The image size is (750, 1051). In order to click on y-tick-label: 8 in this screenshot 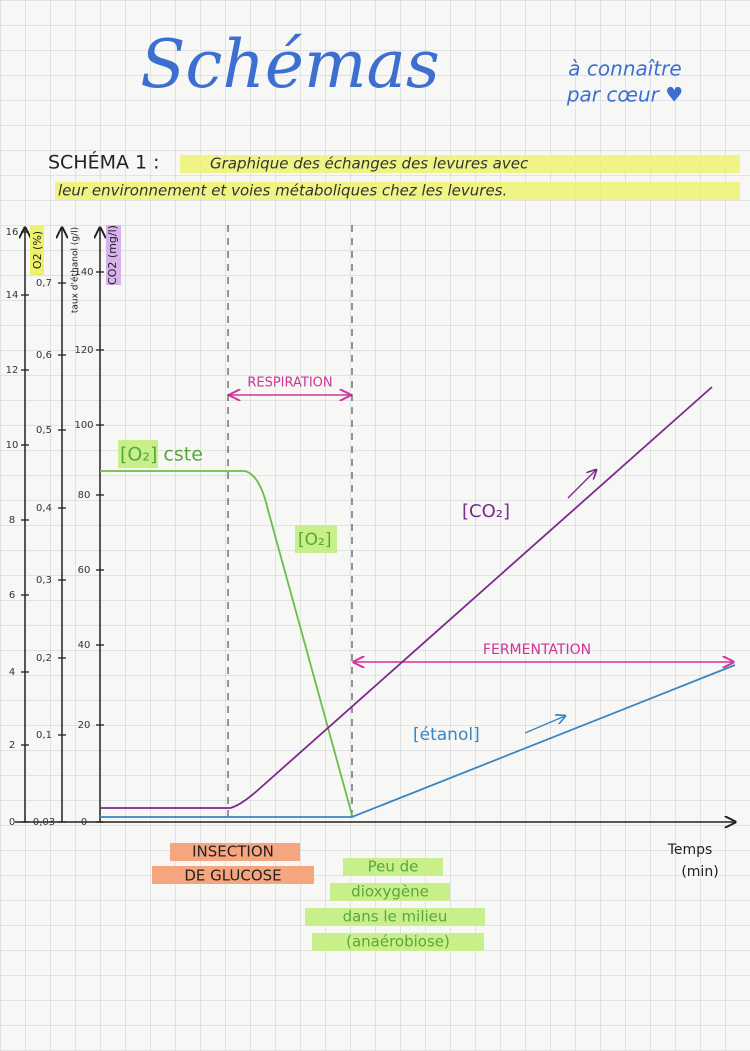, I will do `click(12, 520)`.